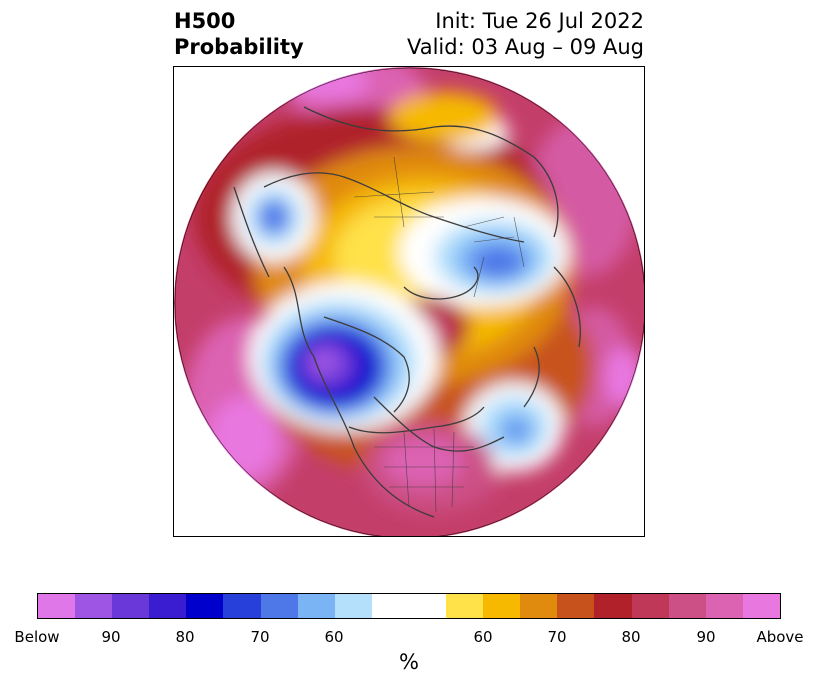  I want to click on colorbar-tick-label: Above, so click(780, 637).